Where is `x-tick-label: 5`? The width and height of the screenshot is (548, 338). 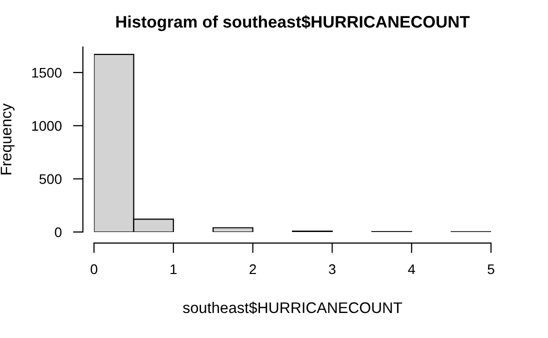 x-tick-label: 5 is located at coordinates (491, 269).